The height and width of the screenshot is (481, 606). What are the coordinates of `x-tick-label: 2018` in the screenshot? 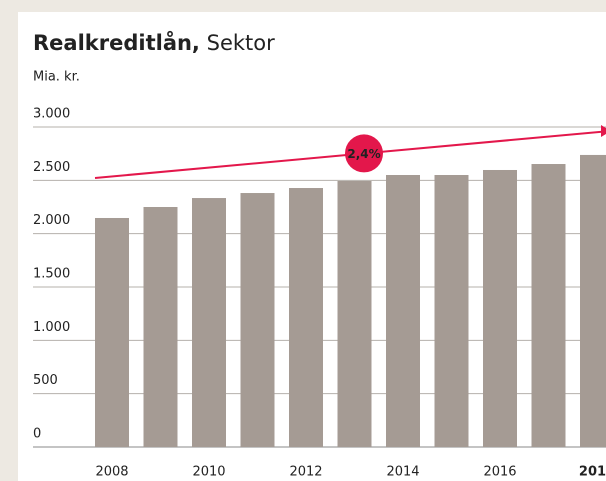 It's located at (592, 472).